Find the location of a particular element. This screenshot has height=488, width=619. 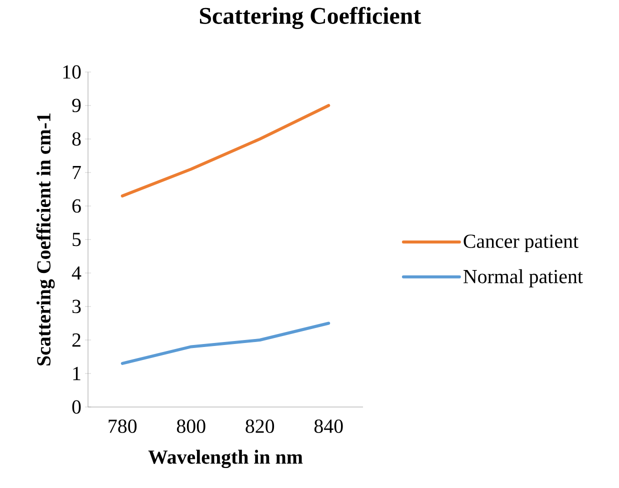

x-axis-title: Wavelength in nm is located at coordinates (225, 459).